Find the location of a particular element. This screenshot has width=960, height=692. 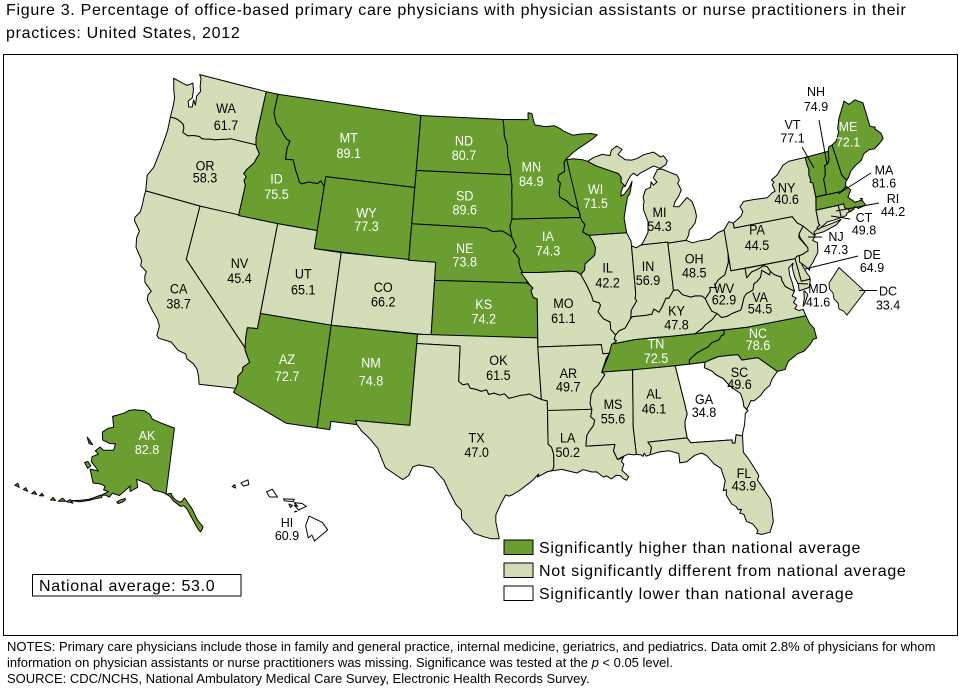

svg-text: 73.8 is located at coordinates (464, 262).